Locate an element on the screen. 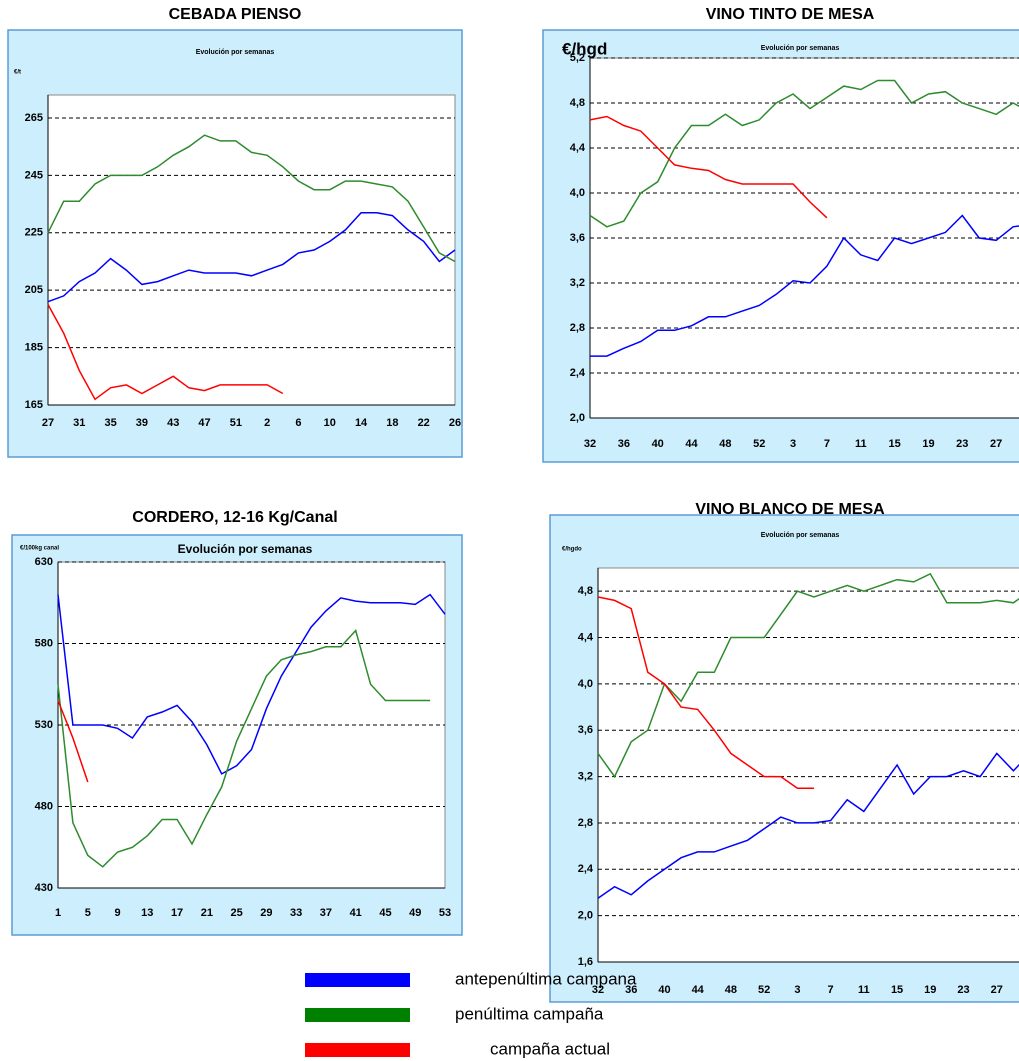 The image size is (1019, 1061). x-tick-label: 5 is located at coordinates (88, 913).